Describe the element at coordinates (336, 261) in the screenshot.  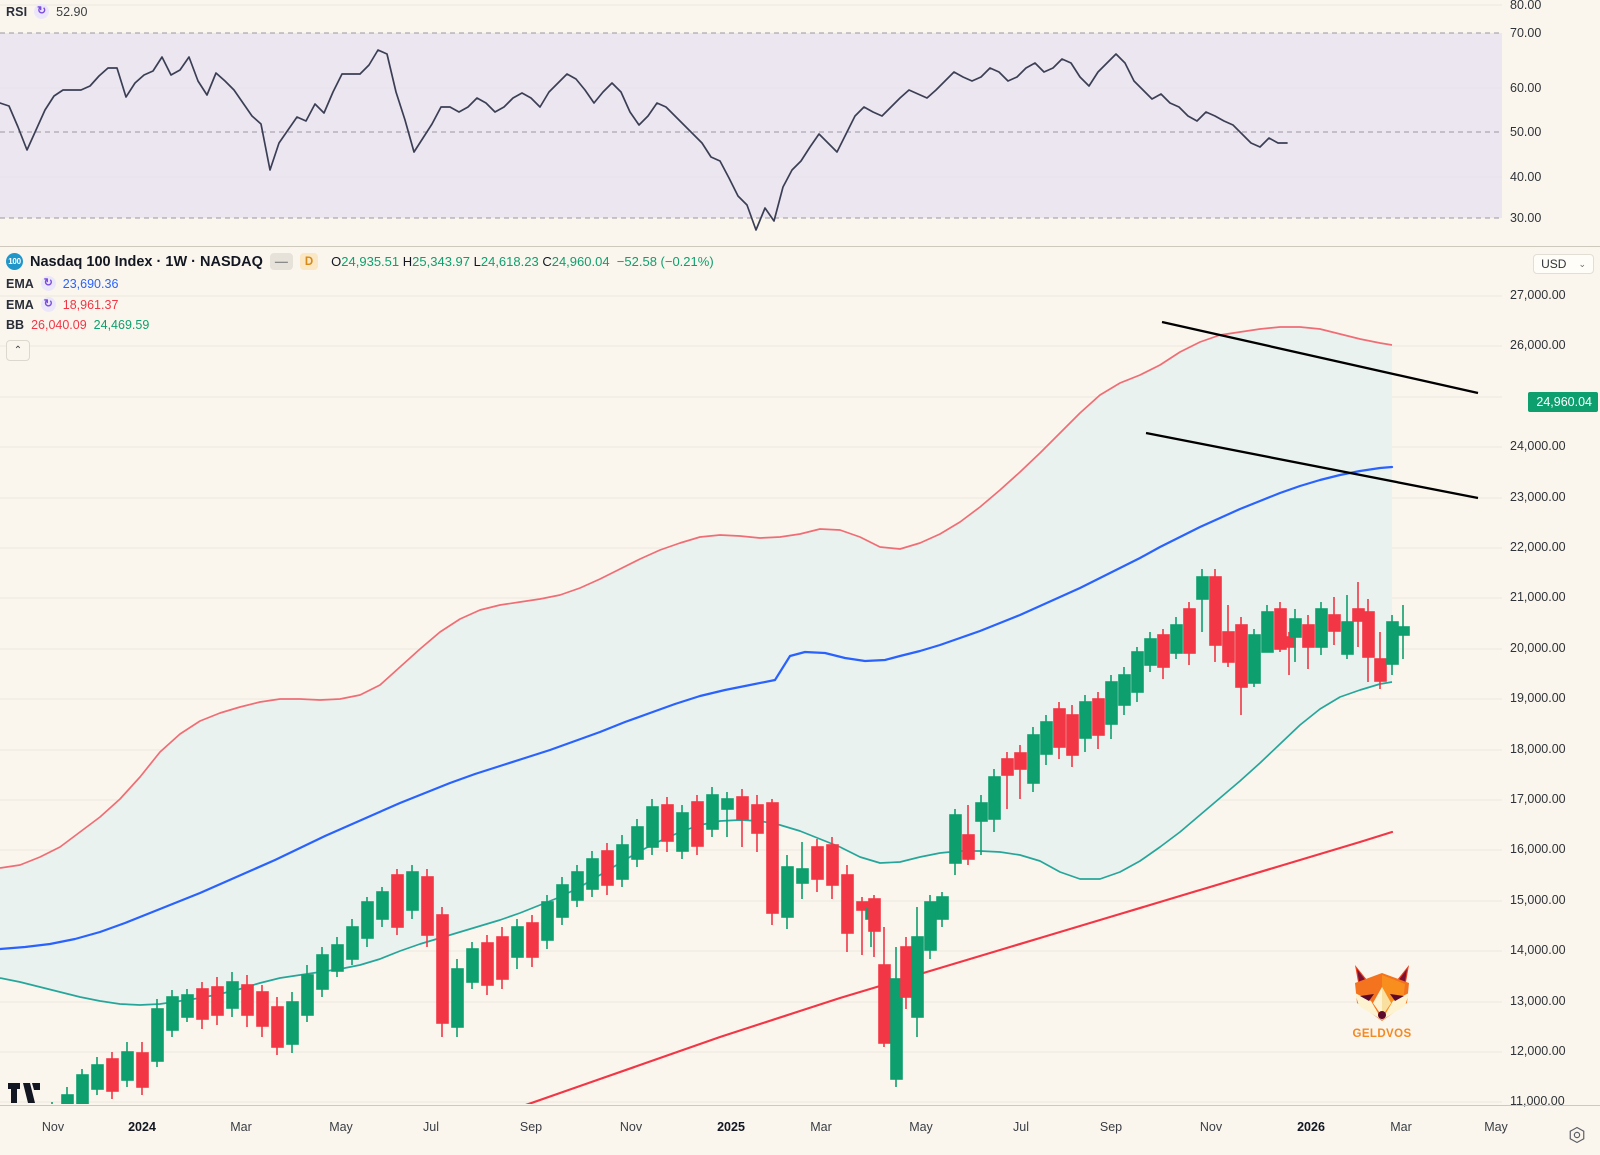
I see `open-key: O` at that location.